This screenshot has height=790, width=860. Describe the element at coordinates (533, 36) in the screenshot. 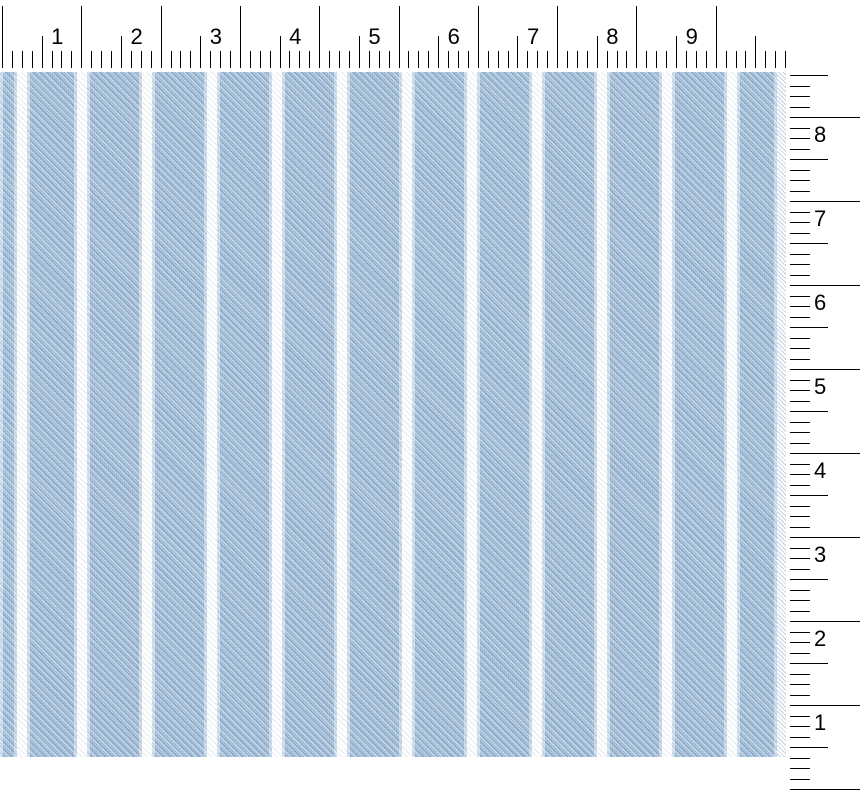

I see `ruler-label-inch-7: 7` at that location.